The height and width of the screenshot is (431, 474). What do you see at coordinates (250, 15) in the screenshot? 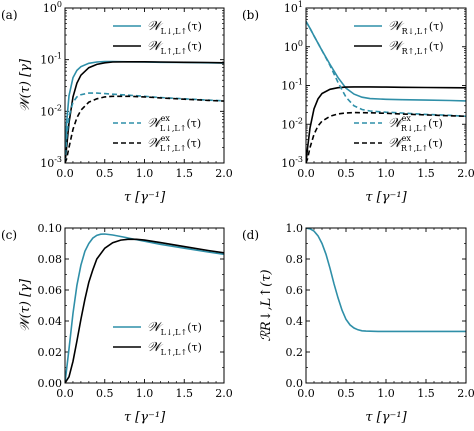
I see `panel-label: (b)` at bounding box center [250, 15].